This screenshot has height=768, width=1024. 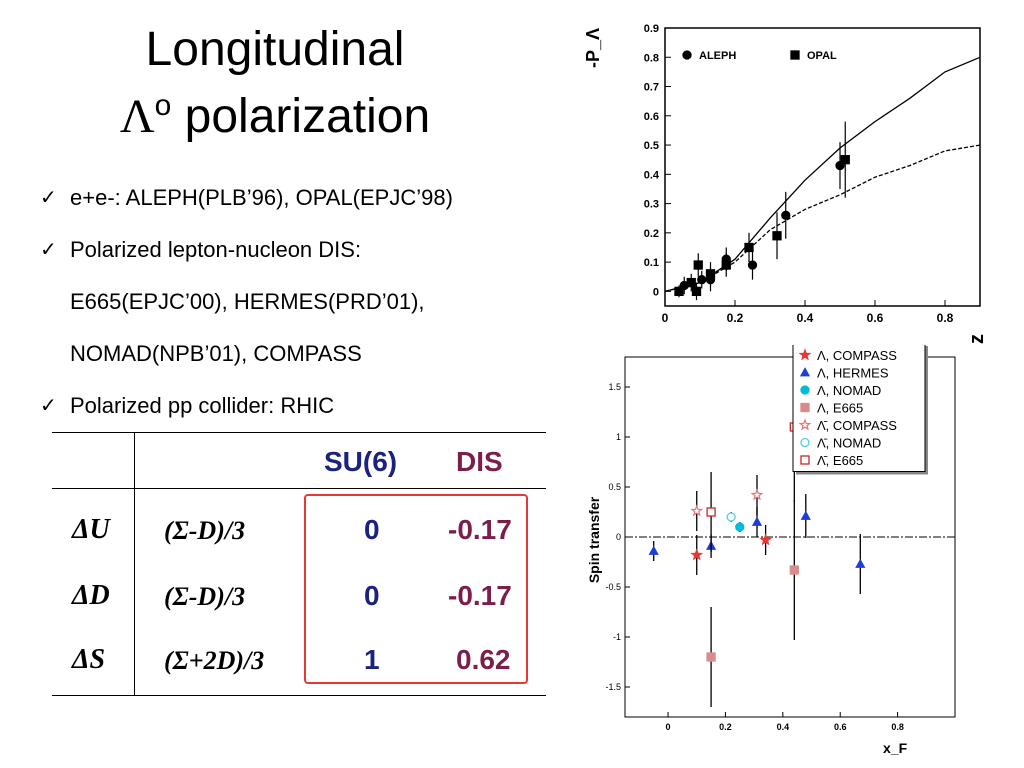 I want to click on bullet-text: Polarized pp collider: RHIC, so click(x=202, y=405).